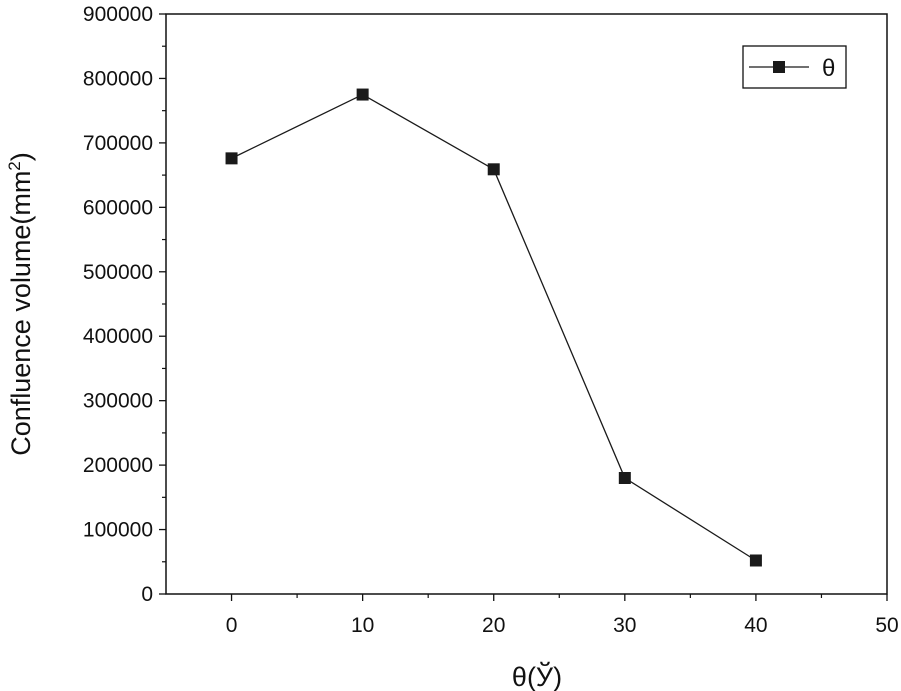  What do you see at coordinates (794, 67) in the screenshot?
I see `legend: θ` at bounding box center [794, 67].